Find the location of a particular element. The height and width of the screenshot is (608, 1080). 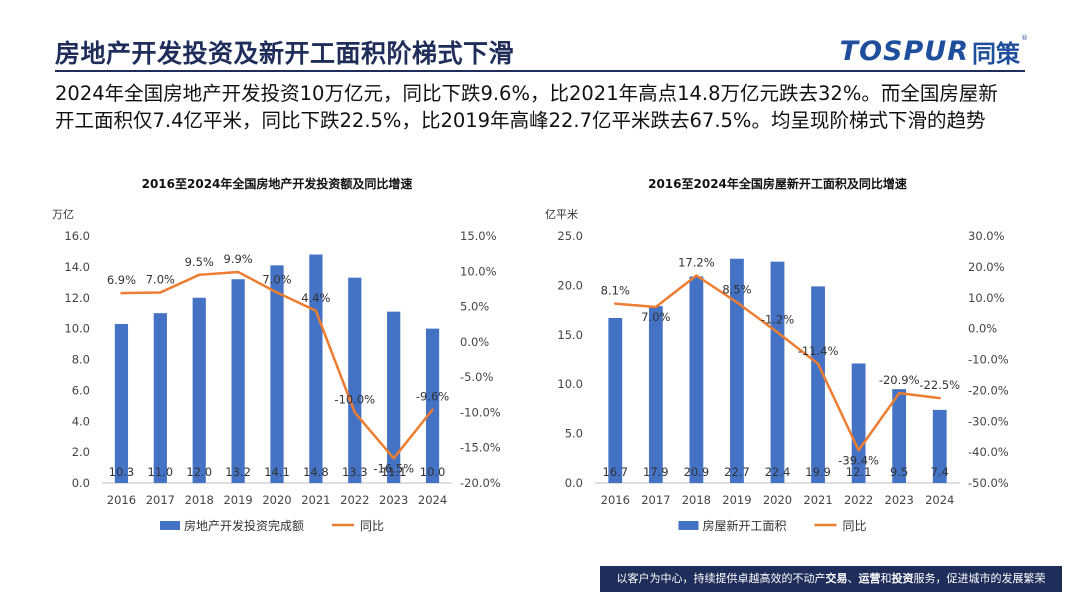

y-tick-label: 0.0 is located at coordinates (81, 483).